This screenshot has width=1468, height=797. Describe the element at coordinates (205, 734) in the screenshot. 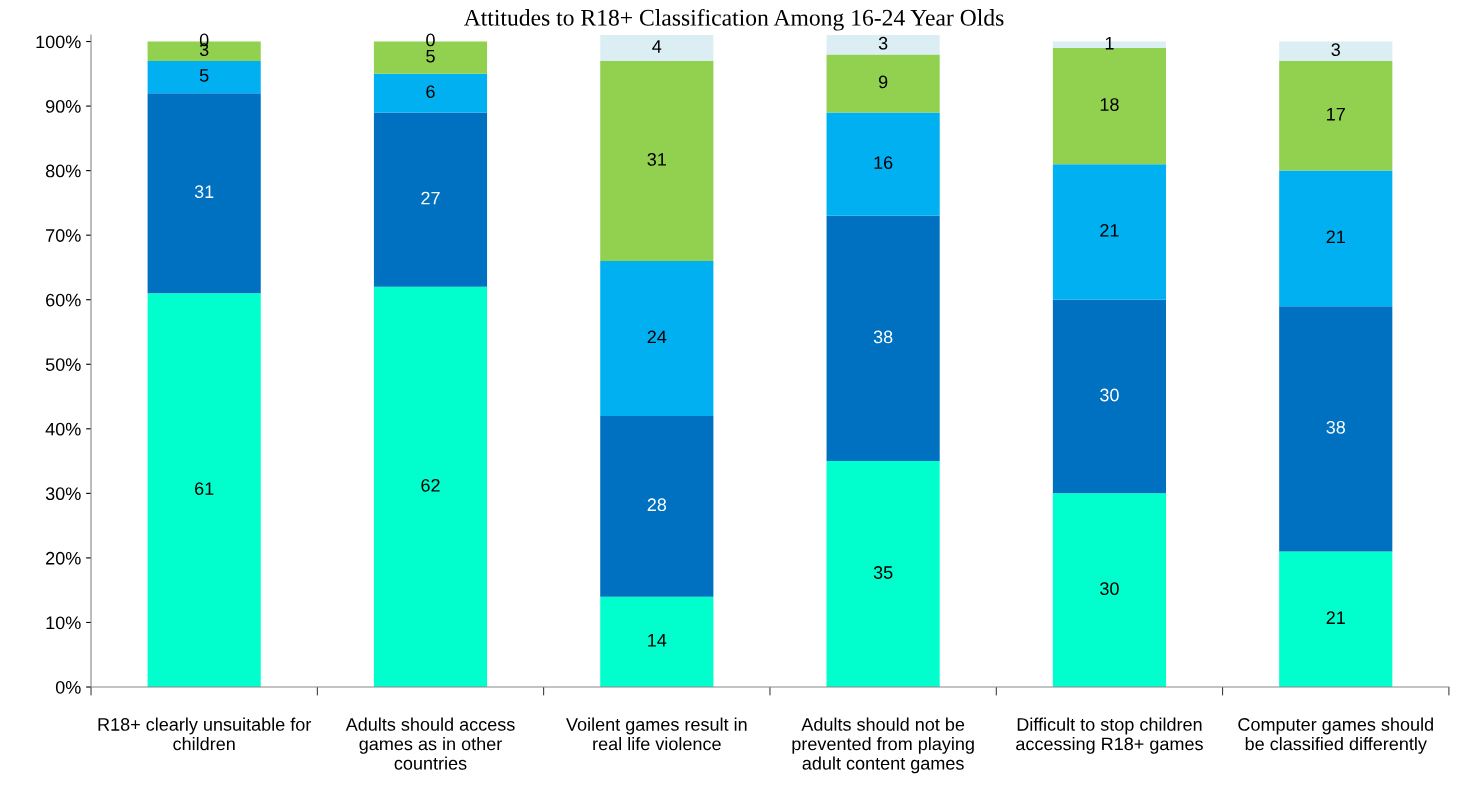

I see `x-tick-label: R18+ clearly unsuitable for children` at that location.